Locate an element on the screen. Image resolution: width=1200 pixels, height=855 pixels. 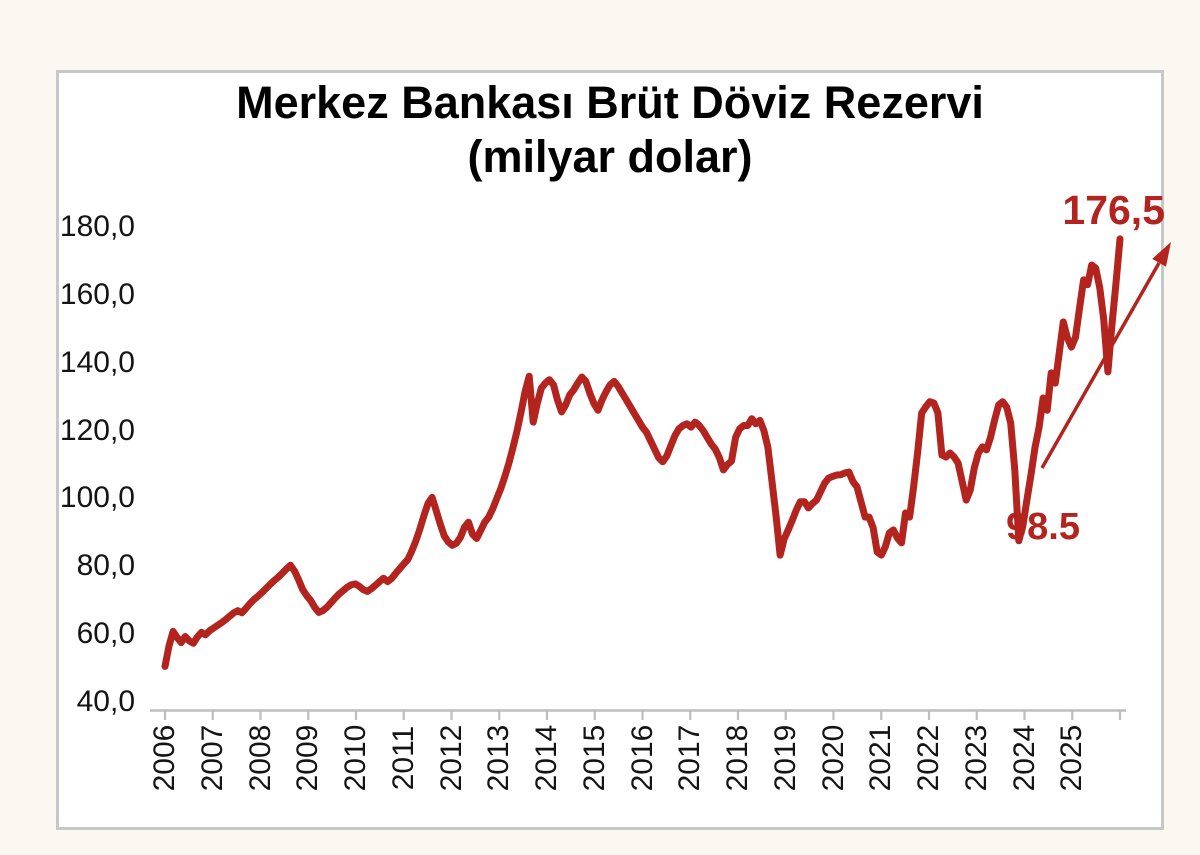
y-axis-label: 80,0 is located at coordinates (105, 566).